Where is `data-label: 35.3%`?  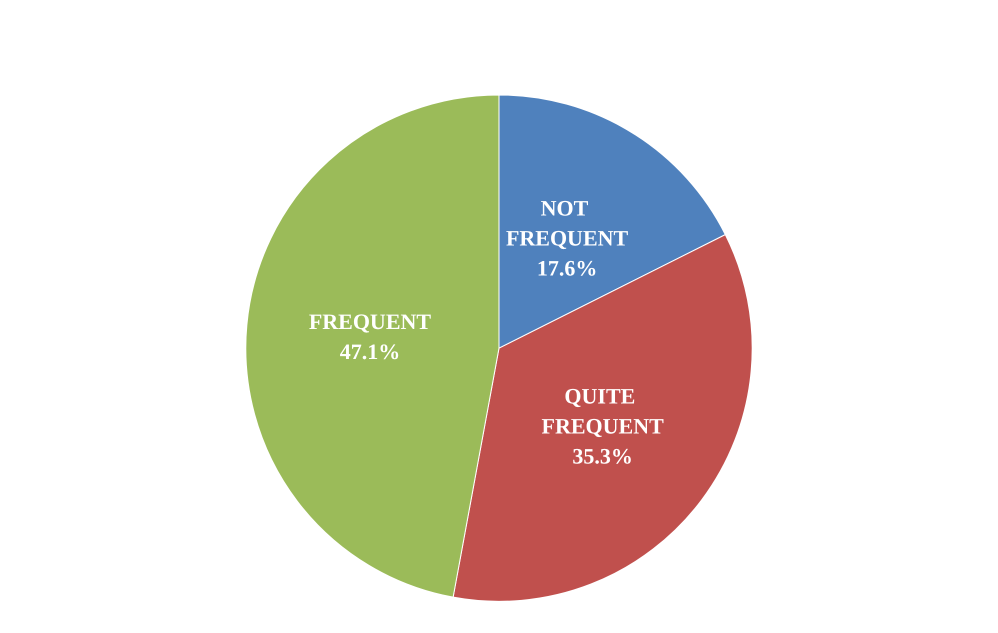
data-label: 35.3% is located at coordinates (602, 455).